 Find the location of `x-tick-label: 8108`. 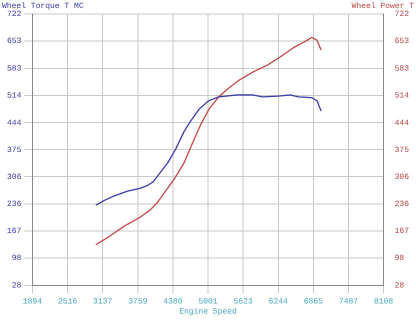

x-tick-label: 8108 is located at coordinates (384, 301).